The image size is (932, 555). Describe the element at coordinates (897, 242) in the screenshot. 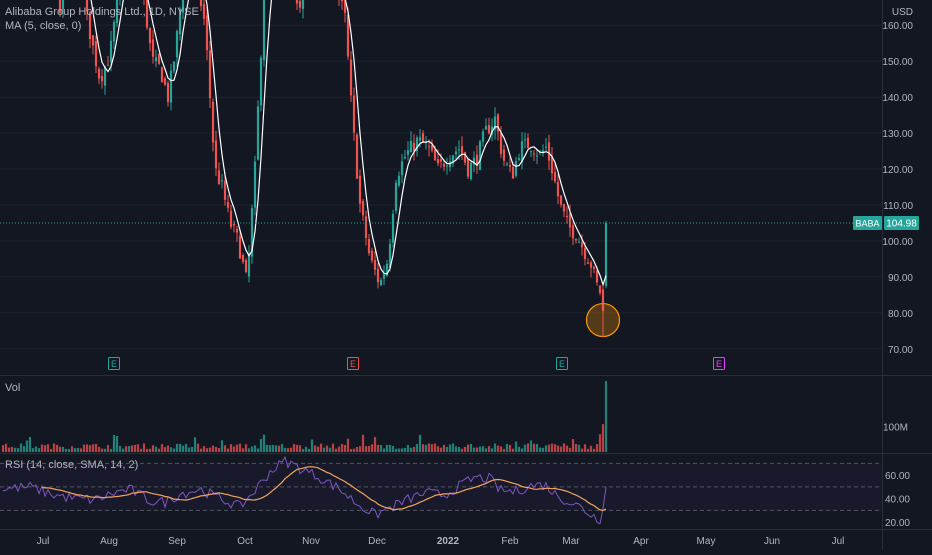

I see `price-tick-label: 100.00` at that location.